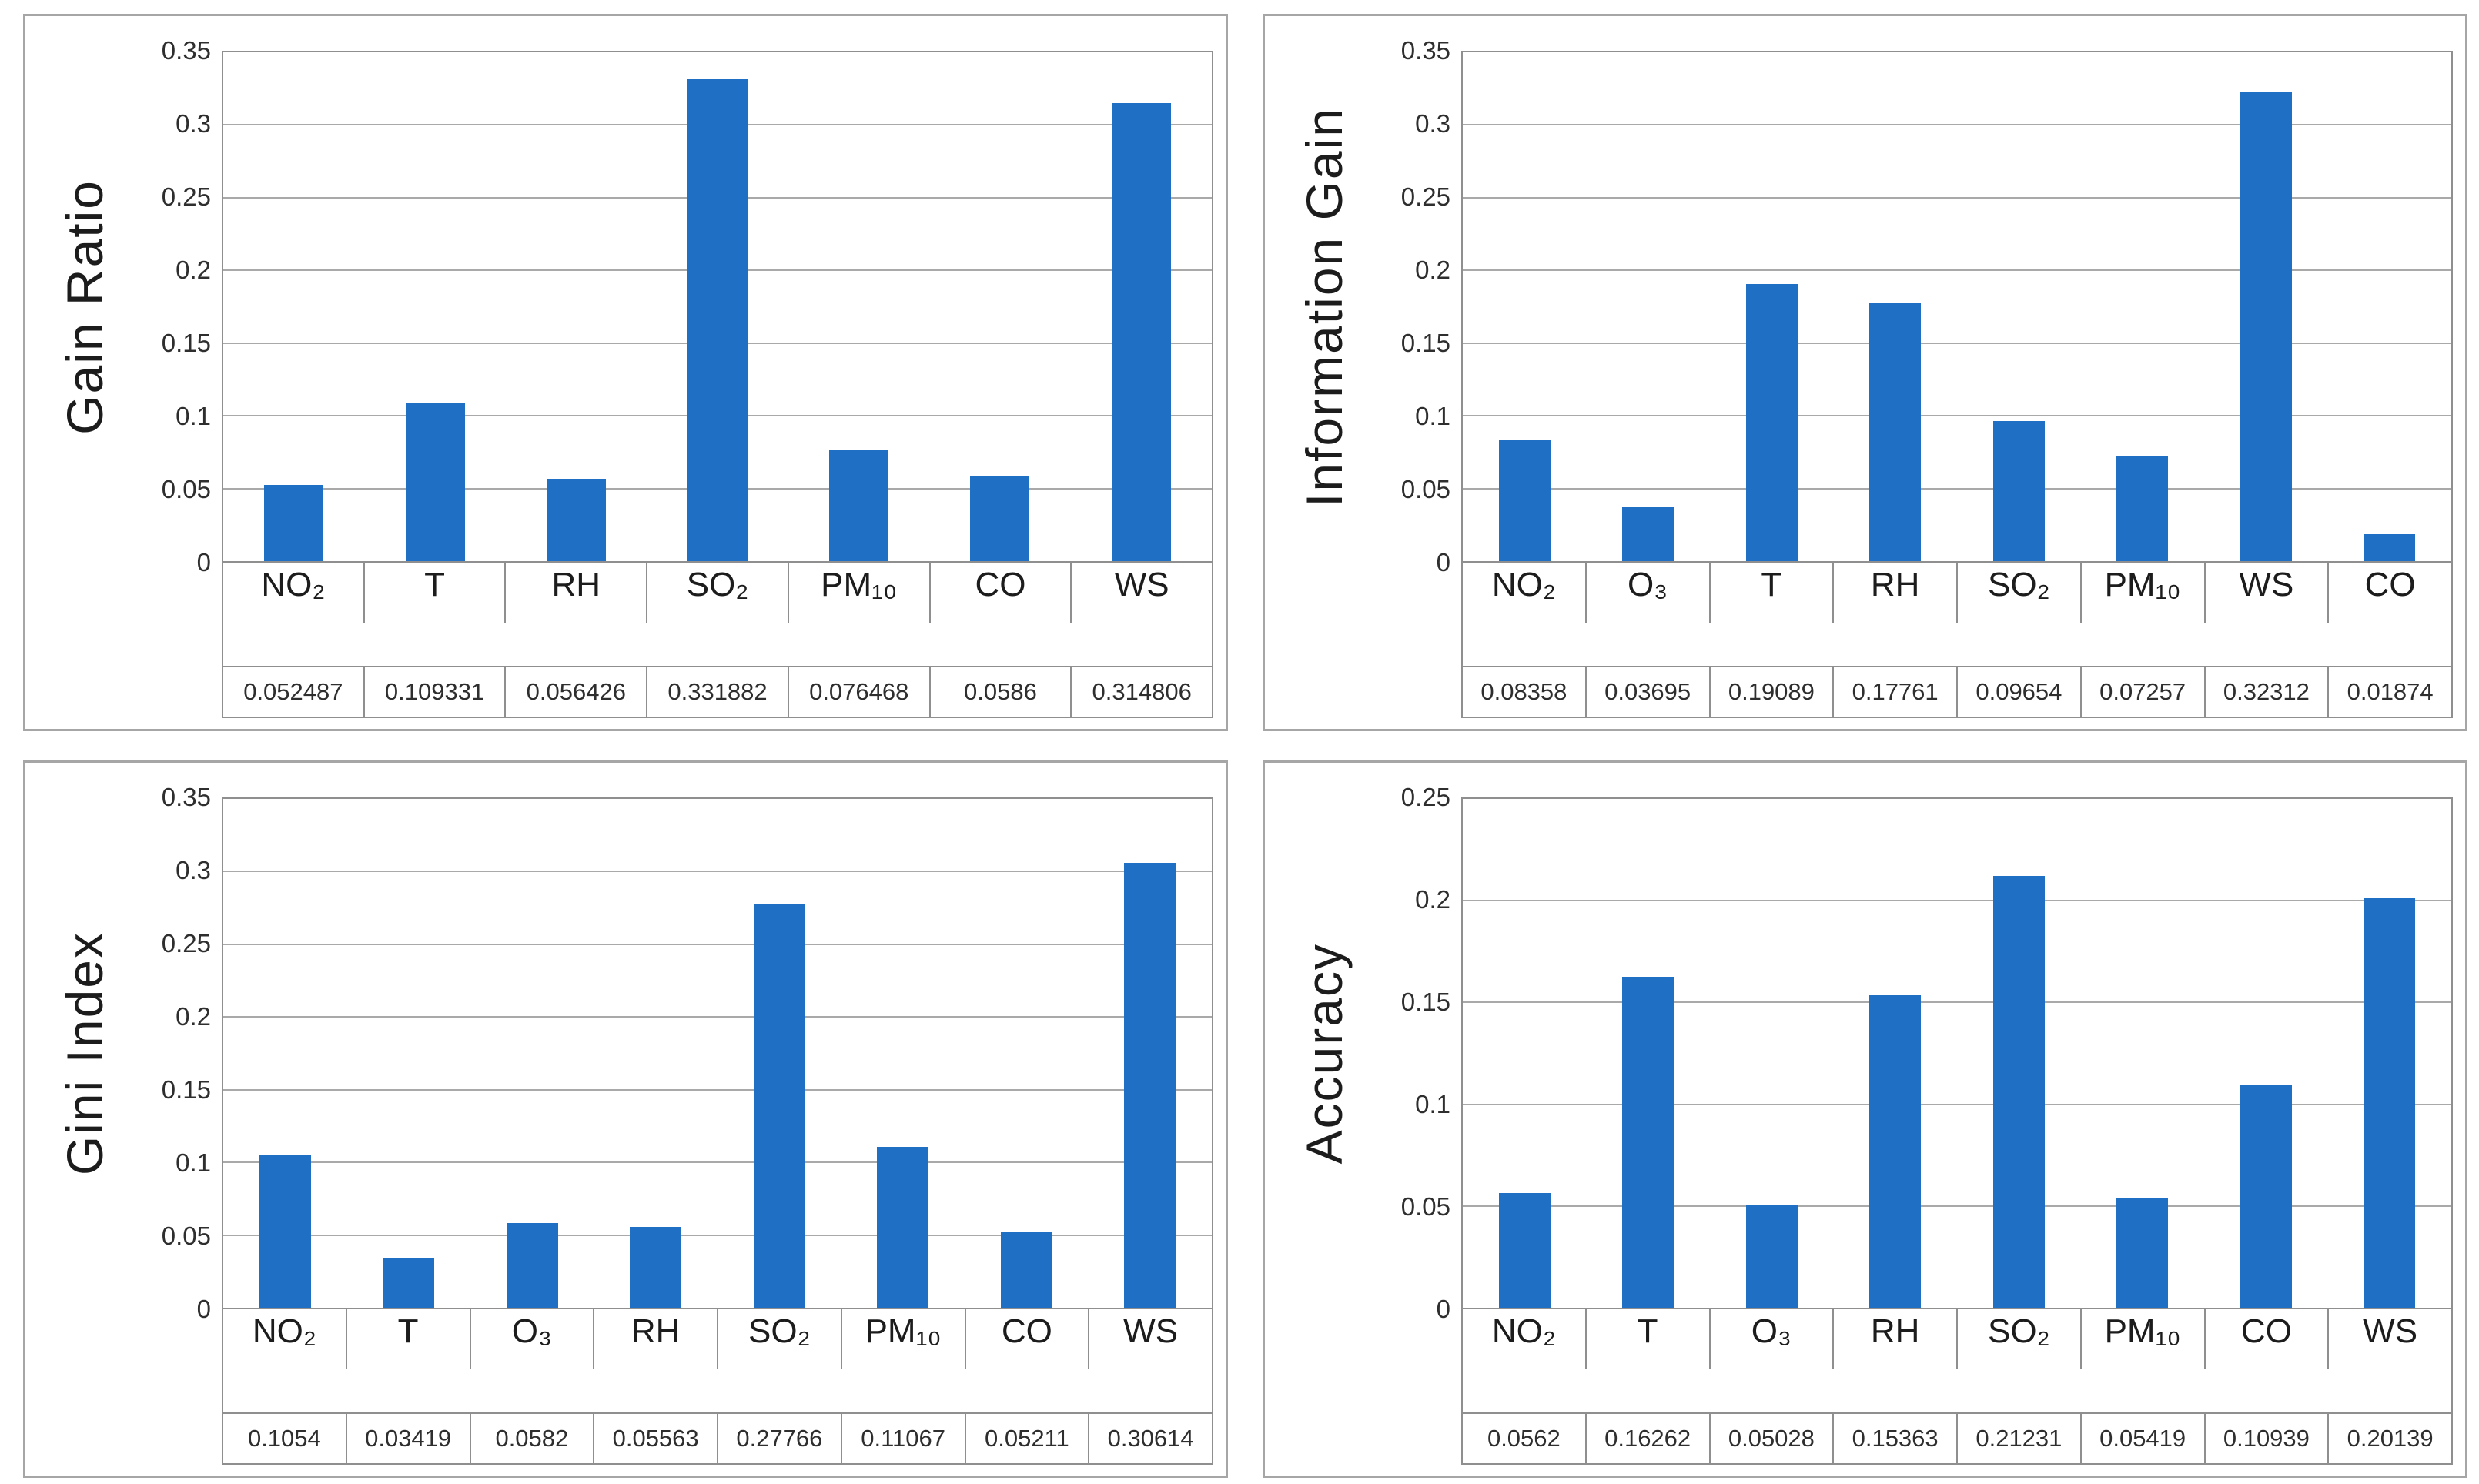 This screenshot has height=1484, width=2479. I want to click on y-axis-title-wrap: Gini Index, so click(84, 1053).